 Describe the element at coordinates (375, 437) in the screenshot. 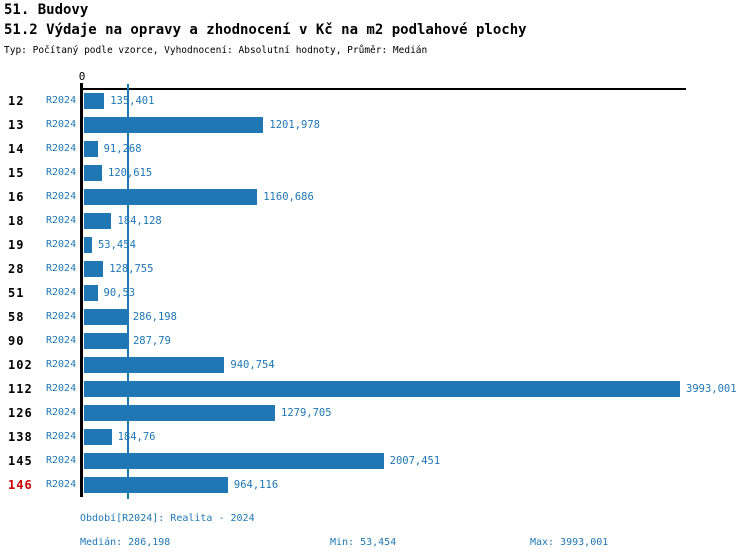

I see `chart-row: 138 R2024 184,76` at that location.